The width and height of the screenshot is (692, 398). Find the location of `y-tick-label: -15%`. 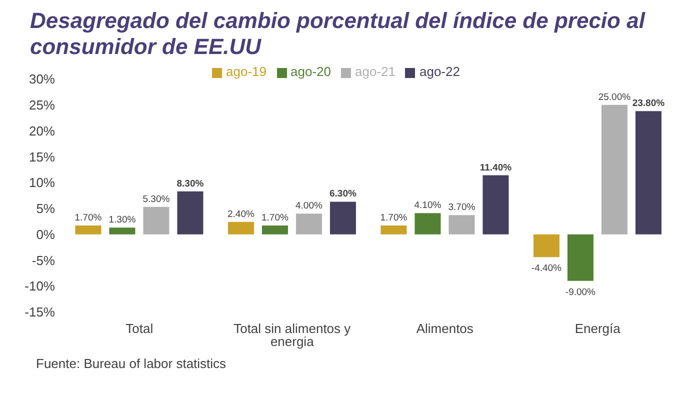

y-tick-label: -15% is located at coordinates (40, 312).